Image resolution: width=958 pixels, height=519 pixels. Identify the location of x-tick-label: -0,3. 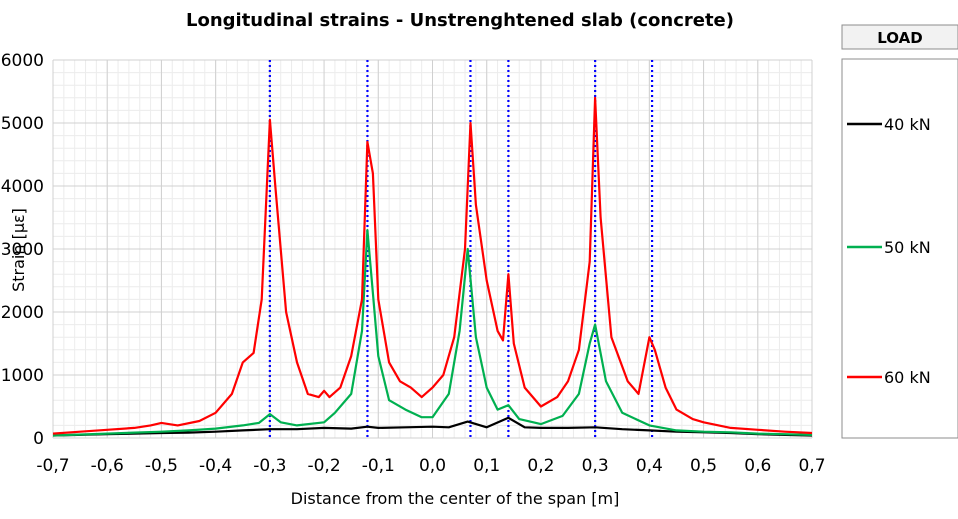
(269, 466).